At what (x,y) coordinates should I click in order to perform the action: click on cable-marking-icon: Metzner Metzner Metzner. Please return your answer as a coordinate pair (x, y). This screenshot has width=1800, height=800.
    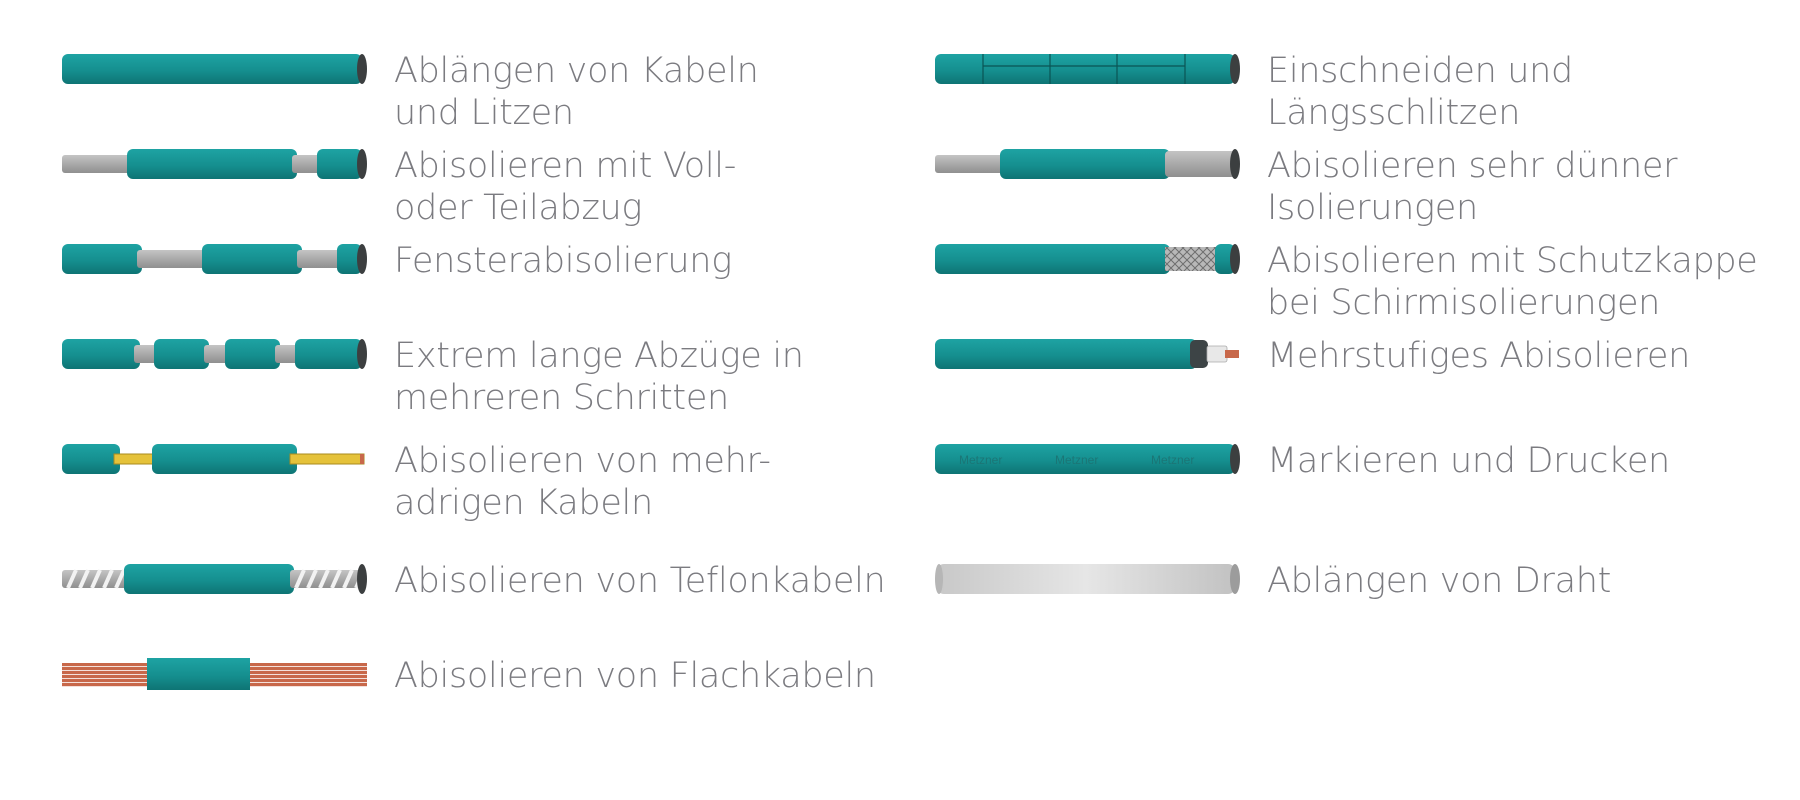
    Looking at the image, I should click on (1087, 459).